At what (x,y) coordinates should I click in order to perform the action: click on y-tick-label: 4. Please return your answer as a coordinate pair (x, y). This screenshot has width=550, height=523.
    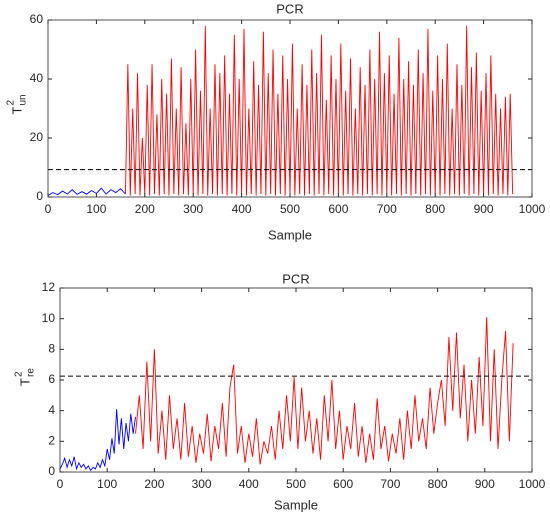
    Looking at the image, I should click on (51, 410).